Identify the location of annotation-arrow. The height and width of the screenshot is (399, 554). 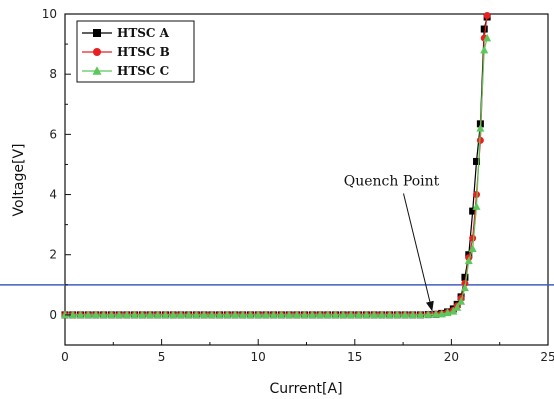
(418, 252).